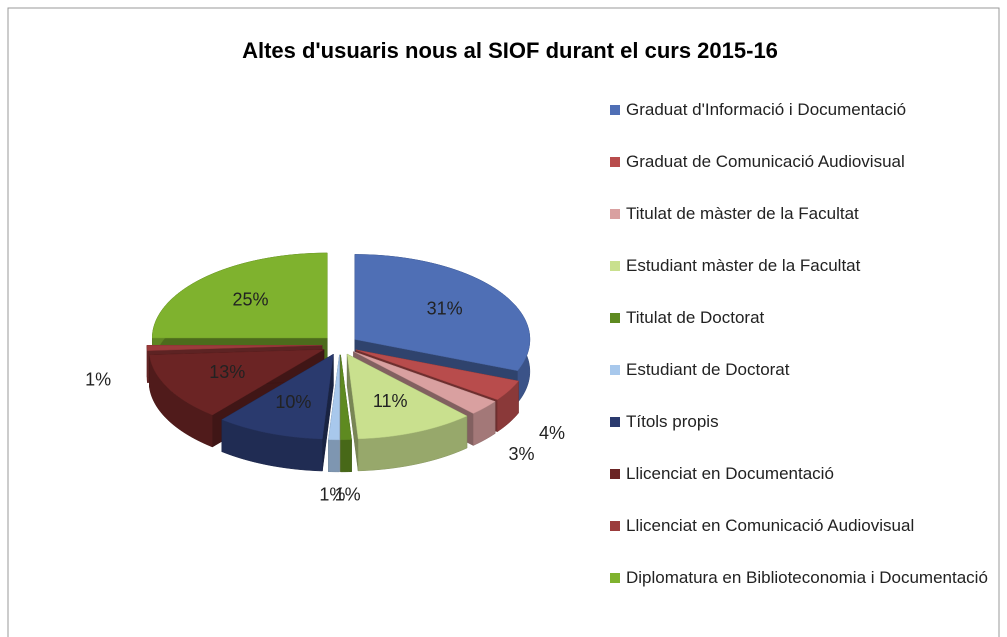 This screenshot has width=1007, height=637. Describe the element at coordinates (802, 282) in the screenshot. I see `legend-item: Estudiant màster de la Facultat` at that location.